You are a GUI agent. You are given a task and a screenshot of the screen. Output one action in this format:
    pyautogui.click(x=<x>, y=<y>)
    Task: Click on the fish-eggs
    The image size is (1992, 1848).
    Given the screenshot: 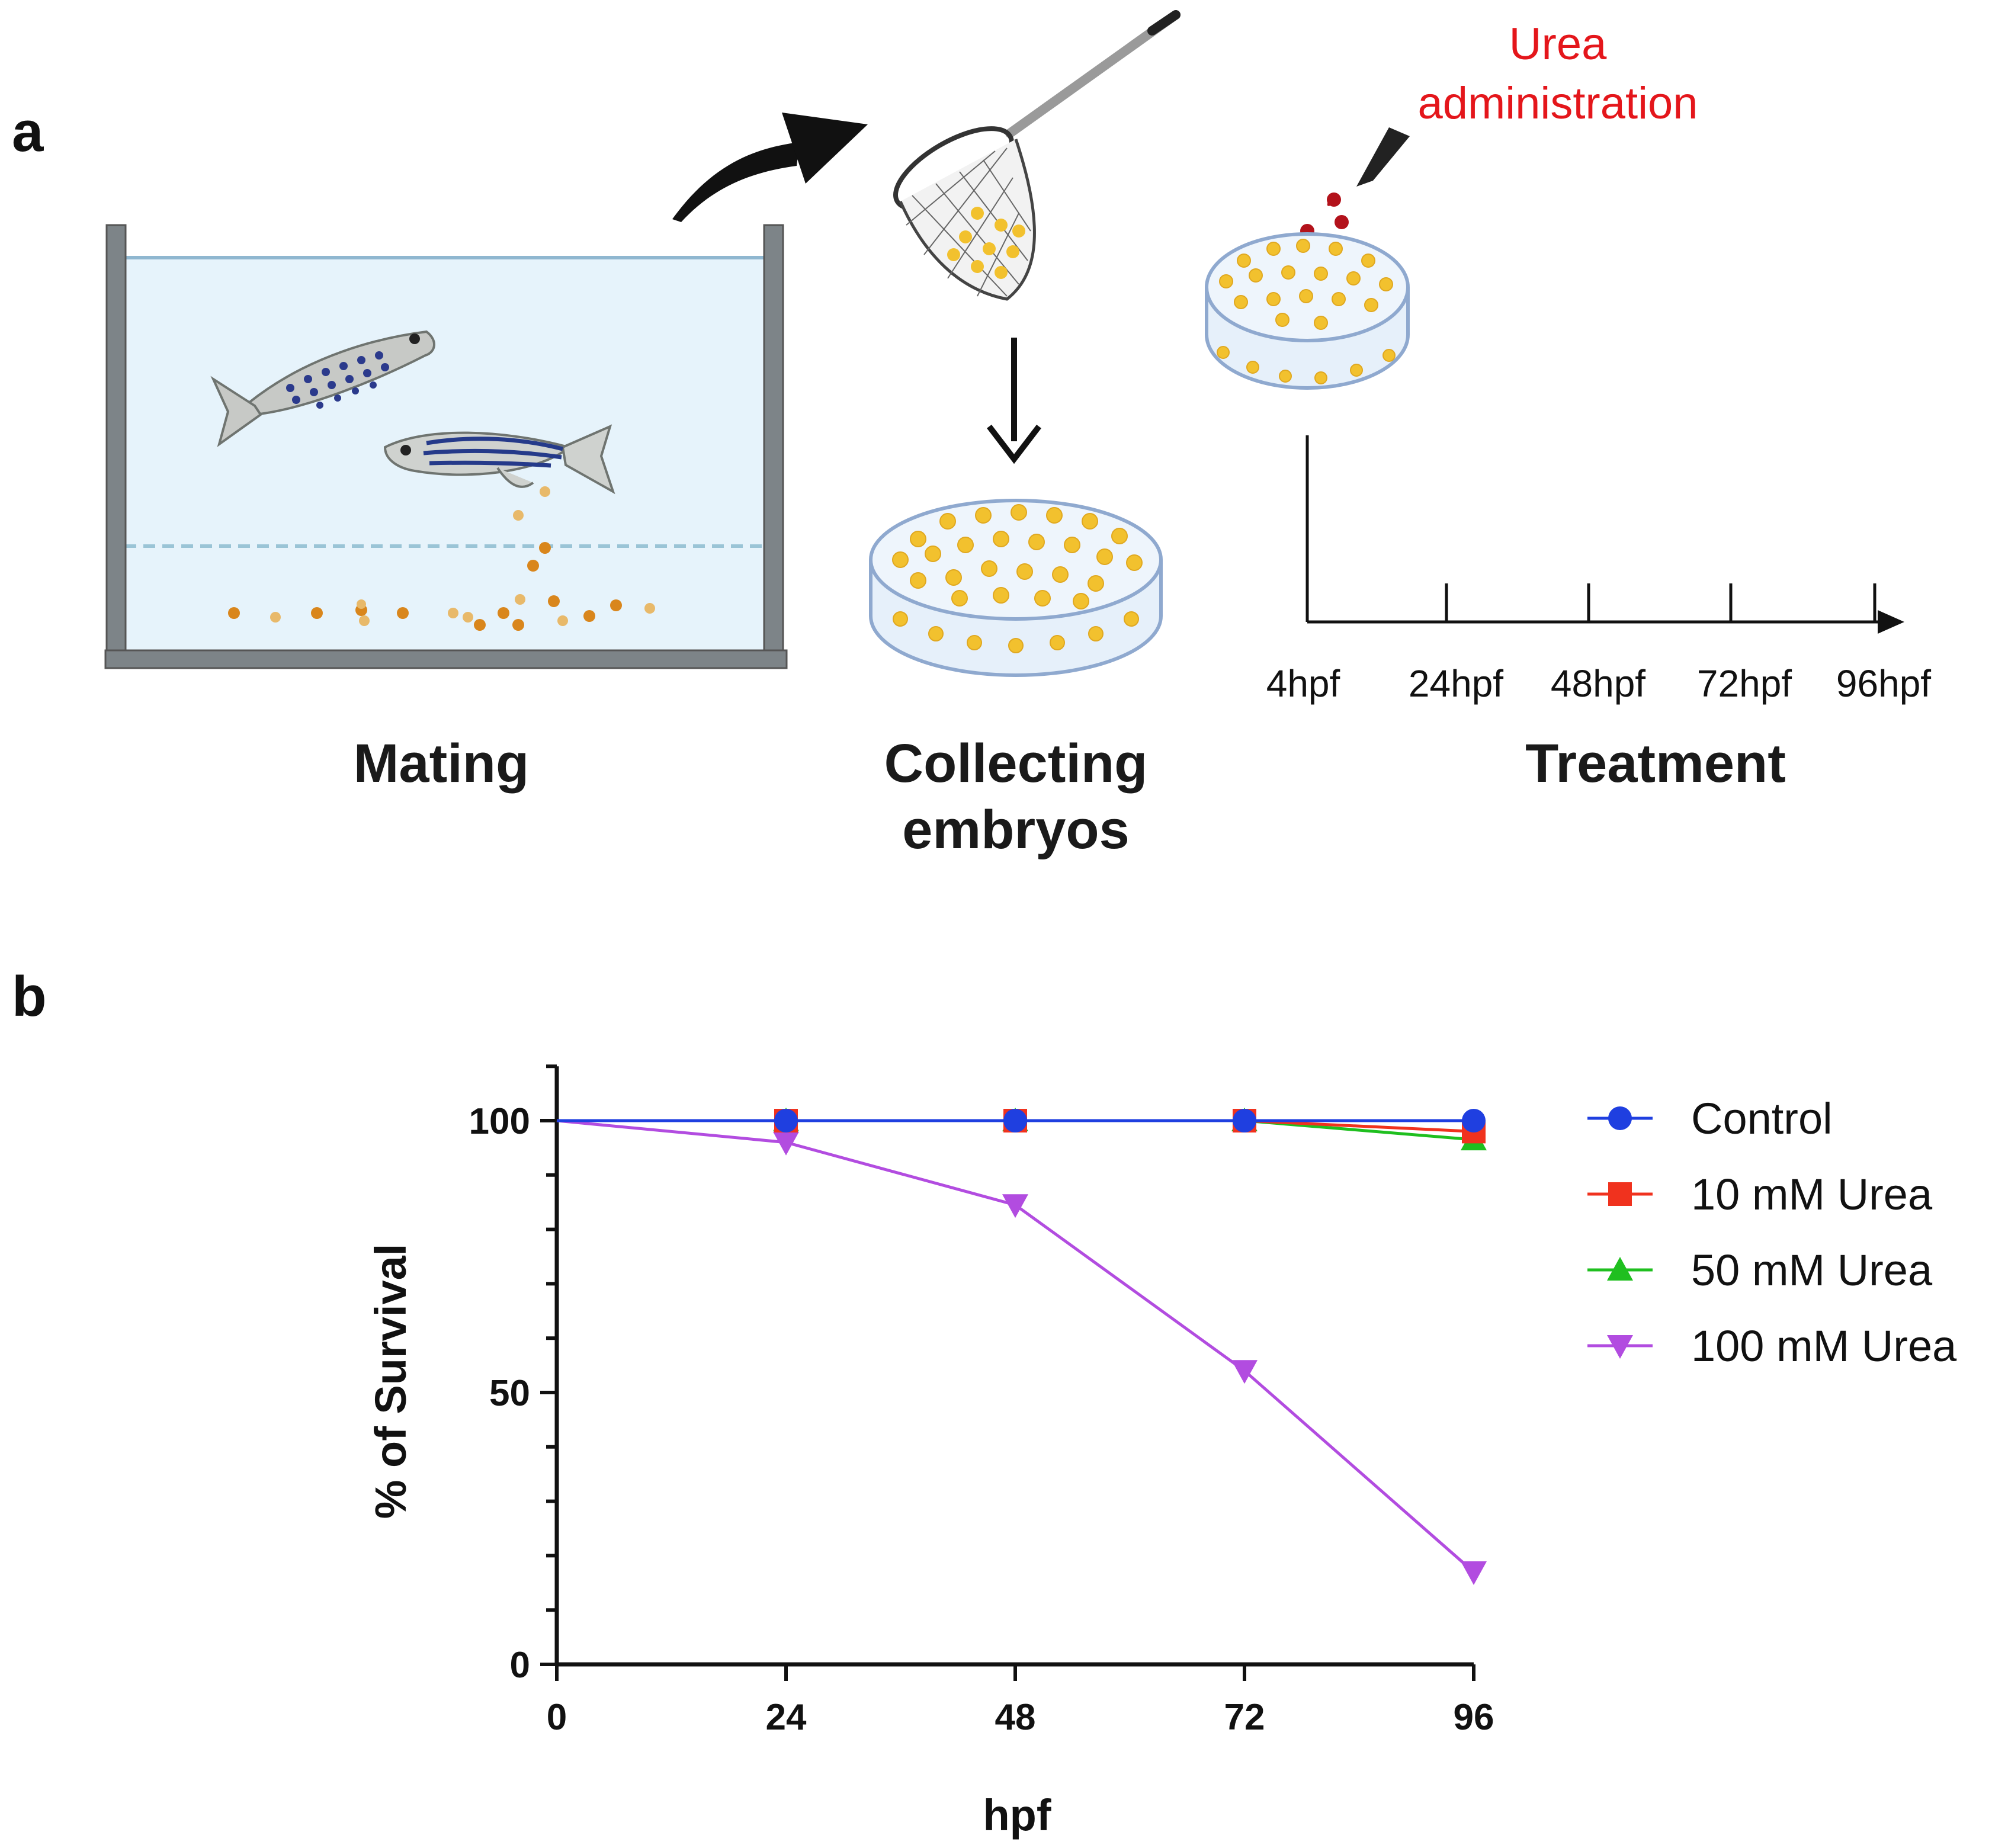 What is the action you would take?
    pyautogui.click(x=441, y=558)
    